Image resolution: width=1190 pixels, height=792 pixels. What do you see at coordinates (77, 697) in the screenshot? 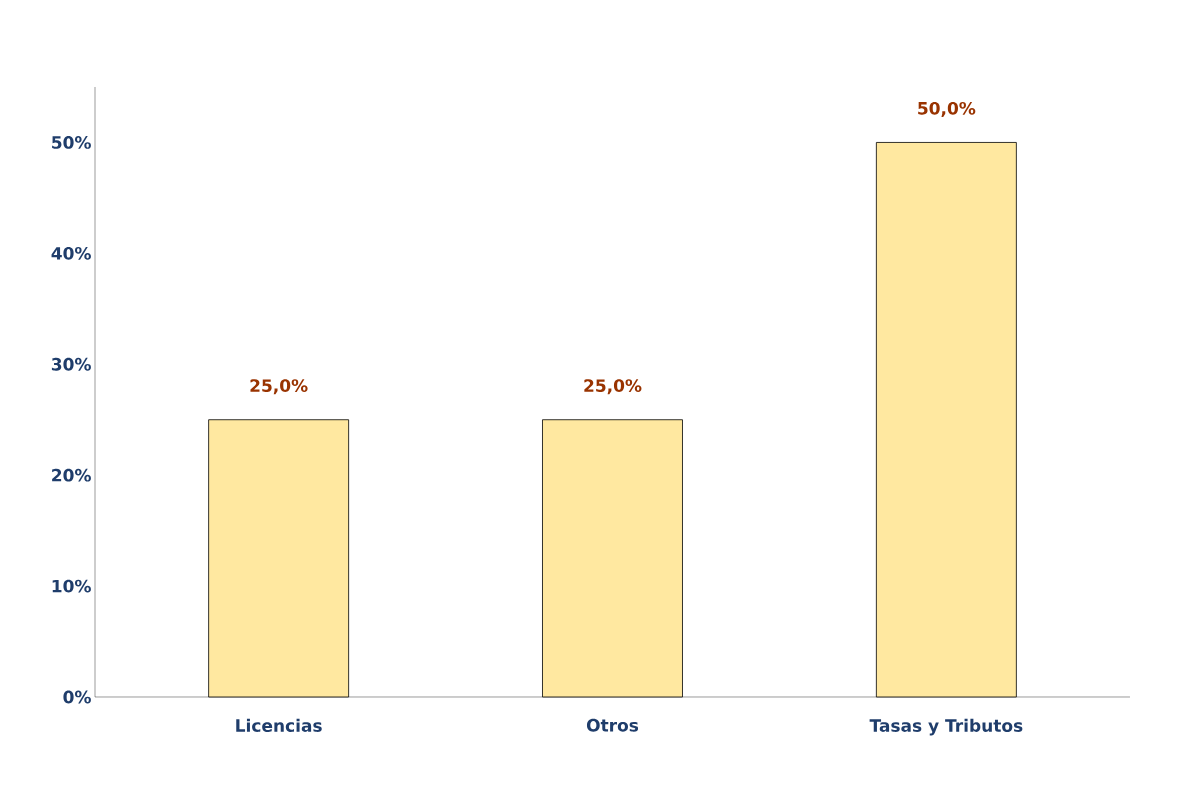
I see `y-tick-label: 0%` at bounding box center [77, 697].